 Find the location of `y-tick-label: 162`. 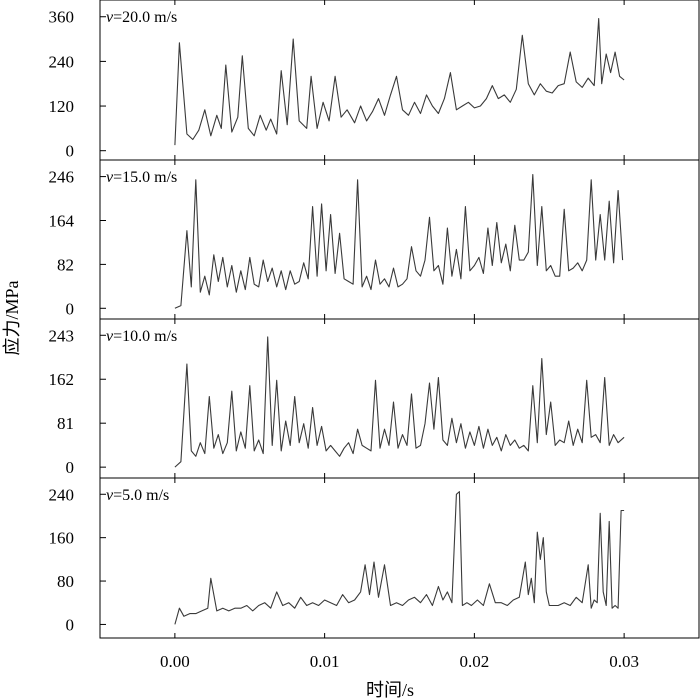

y-tick-label: 162 is located at coordinates (62, 379).